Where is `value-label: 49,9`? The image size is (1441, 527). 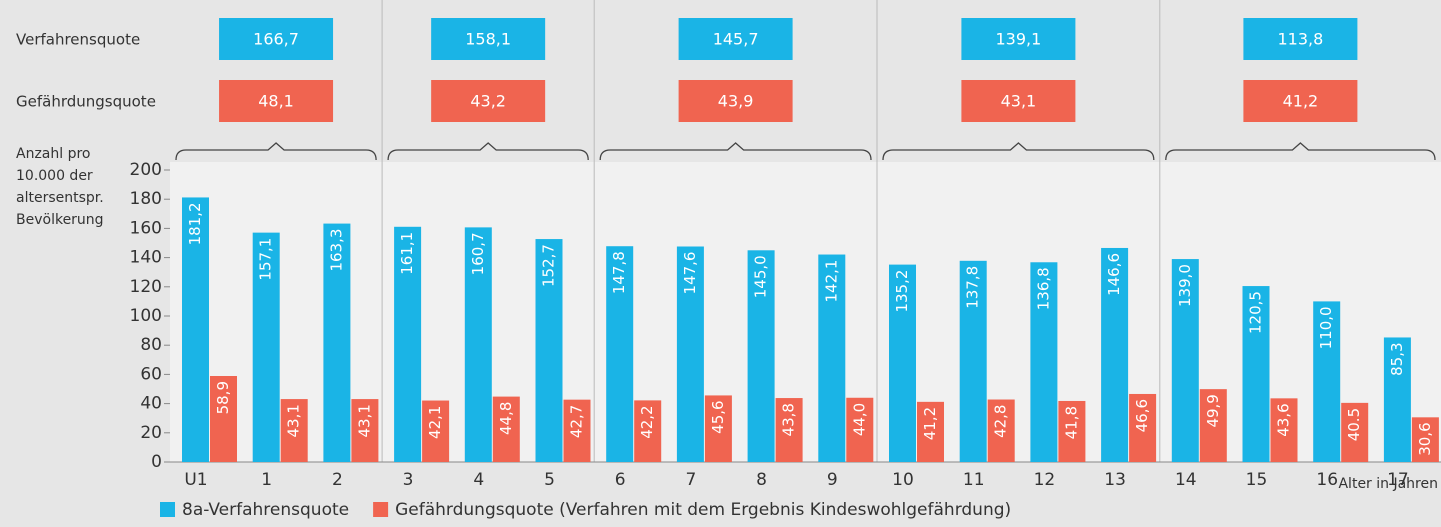
value-label: 49,9 is located at coordinates (1213, 410).